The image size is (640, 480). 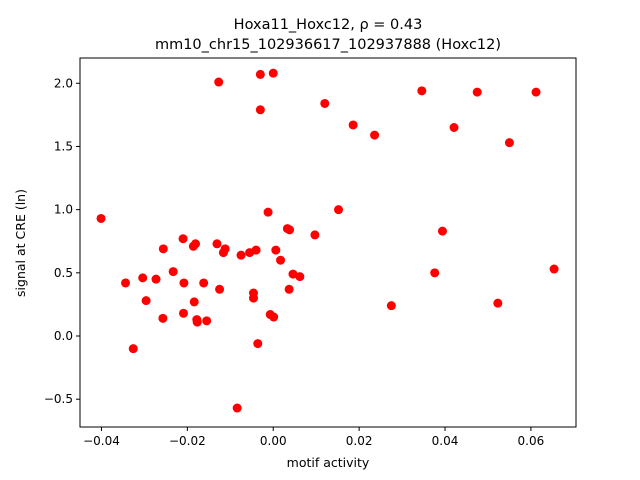 What do you see at coordinates (328, 45) in the screenshot?
I see `chart-title-line2: mm10_chr15_102936617_102937888 (Hoxc12)` at bounding box center [328, 45].